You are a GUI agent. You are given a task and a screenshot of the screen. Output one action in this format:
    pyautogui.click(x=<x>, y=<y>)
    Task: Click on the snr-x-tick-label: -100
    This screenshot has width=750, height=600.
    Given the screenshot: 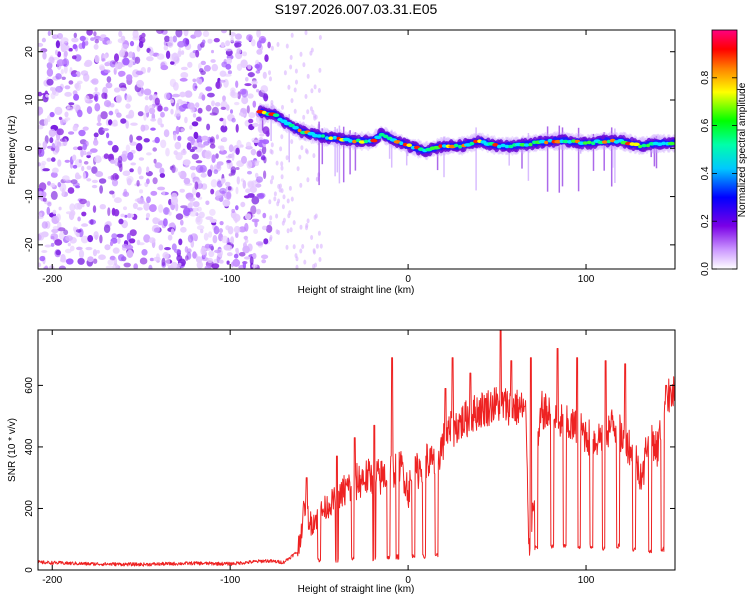 What is the action you would take?
    pyautogui.click(x=230, y=580)
    